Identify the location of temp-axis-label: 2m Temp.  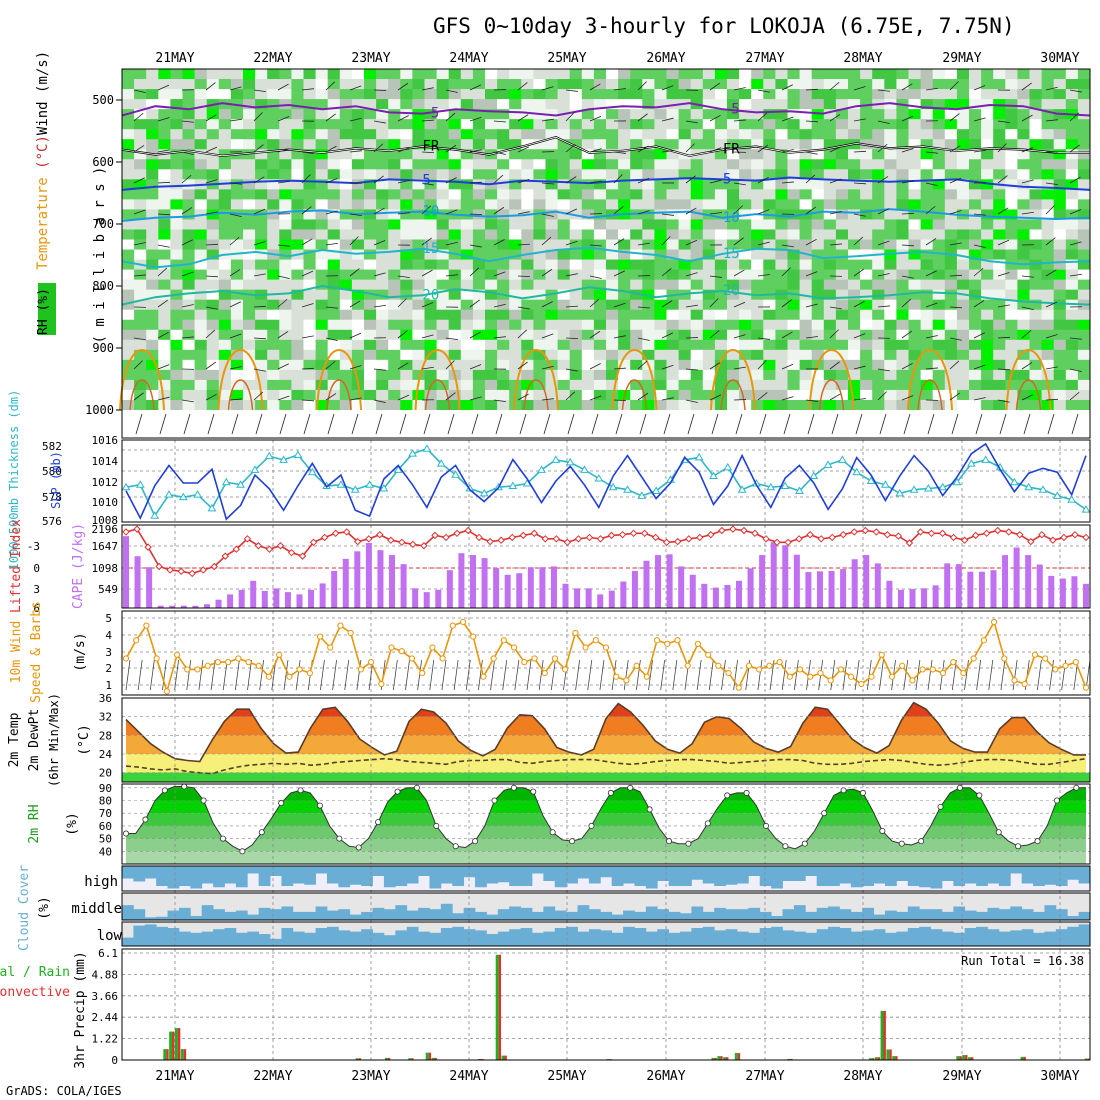
(14, 739).